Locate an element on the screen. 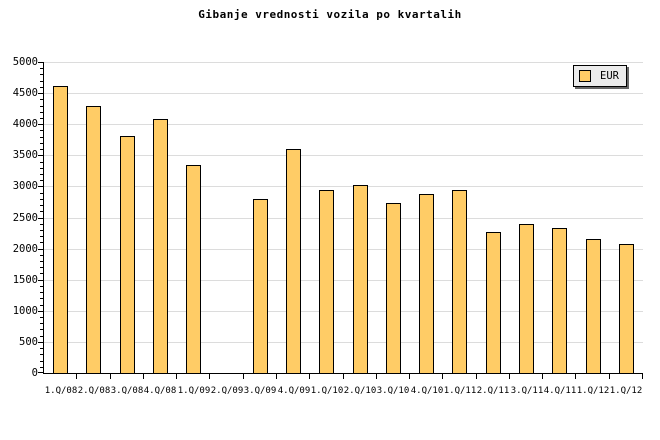 Image resolution: width=660 pixels, height=440 pixels. legend-series-label: EUR is located at coordinates (609, 76).